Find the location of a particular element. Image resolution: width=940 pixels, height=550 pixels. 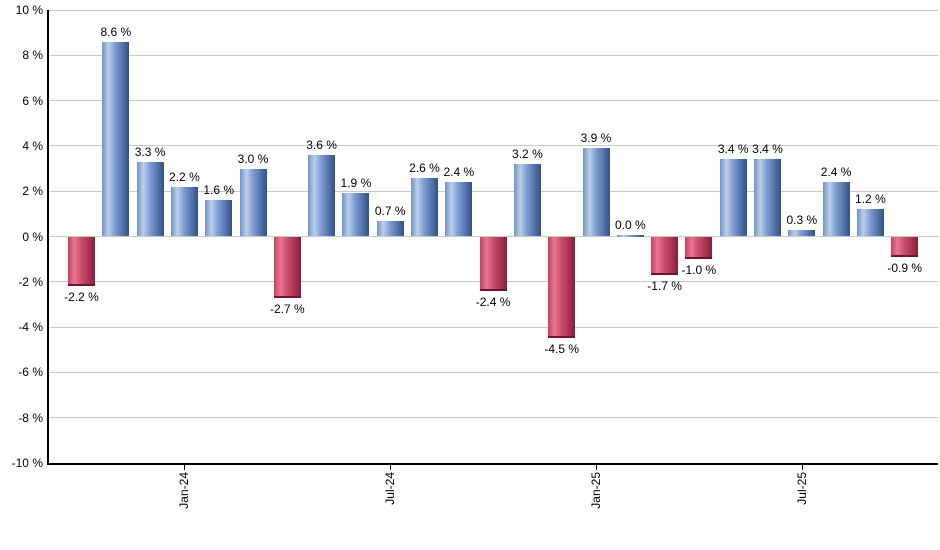

y-axis-tick-label: -4 % is located at coordinates (30, 327).